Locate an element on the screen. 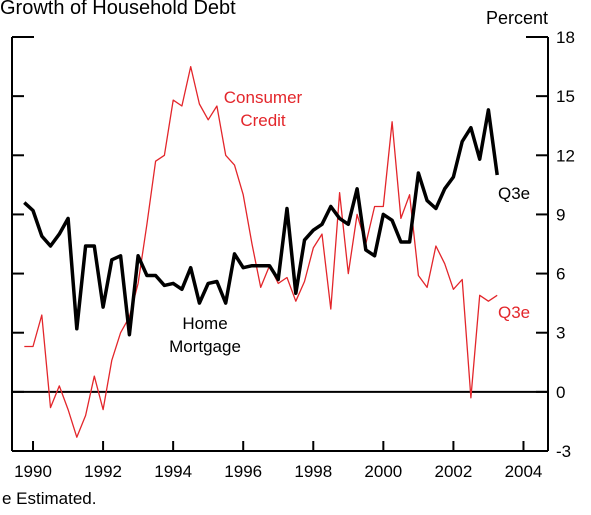 Image resolution: width=591 pixels, height=515 pixels. y-tick-label: 18 is located at coordinates (565, 37).